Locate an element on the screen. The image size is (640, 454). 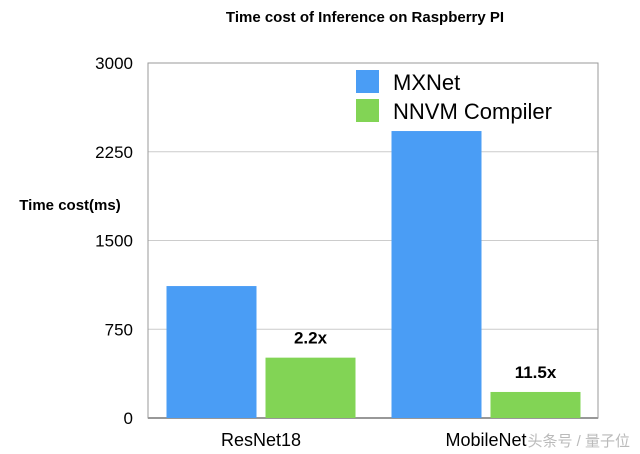
y-tick-label: 750 is located at coordinates (119, 329).